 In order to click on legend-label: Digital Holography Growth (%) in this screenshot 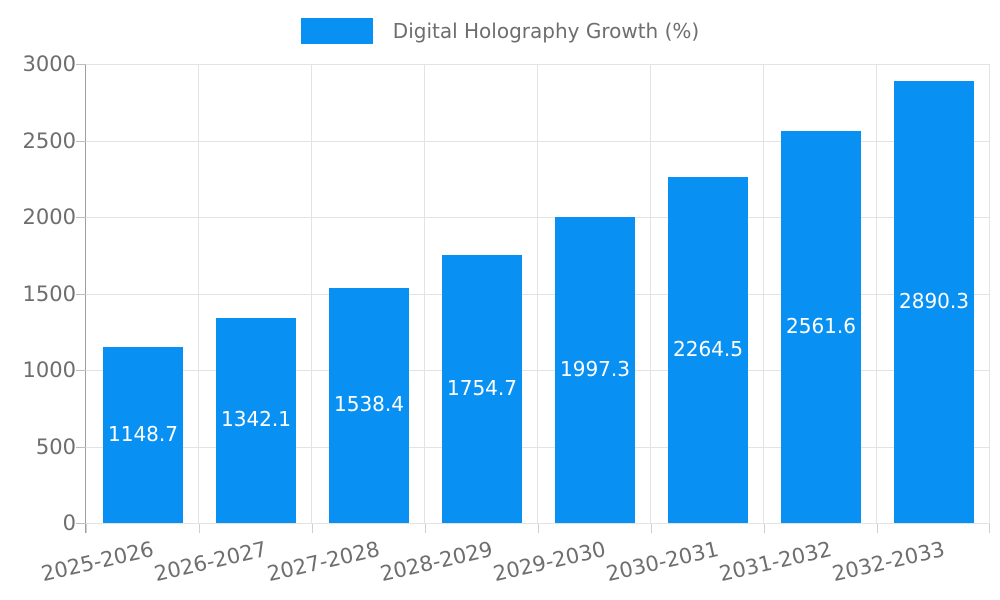, I will do `click(546, 31)`.